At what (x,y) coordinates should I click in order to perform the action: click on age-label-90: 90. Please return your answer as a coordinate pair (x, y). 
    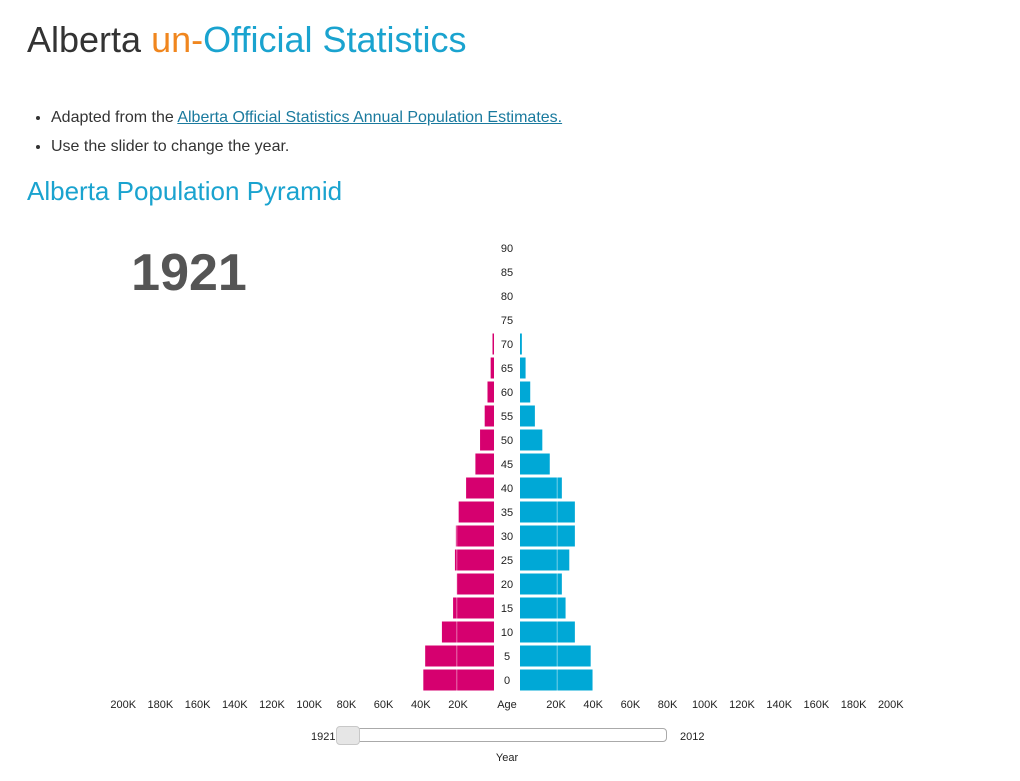
    Looking at the image, I should click on (507, 249).